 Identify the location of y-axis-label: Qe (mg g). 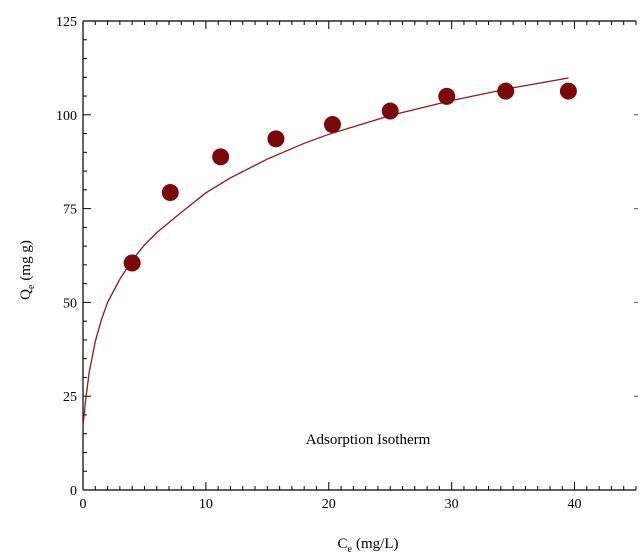
(27, 270).